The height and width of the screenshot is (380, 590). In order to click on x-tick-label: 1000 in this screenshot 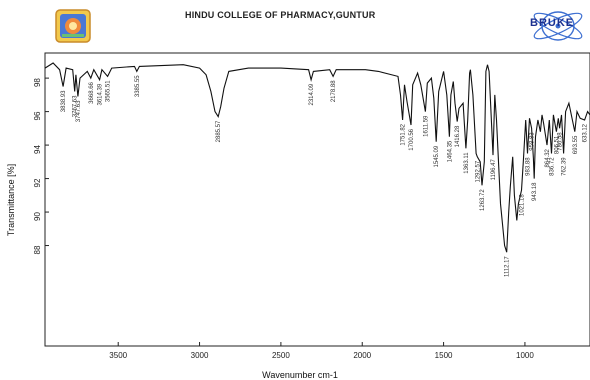, I will do `click(525, 355)`.